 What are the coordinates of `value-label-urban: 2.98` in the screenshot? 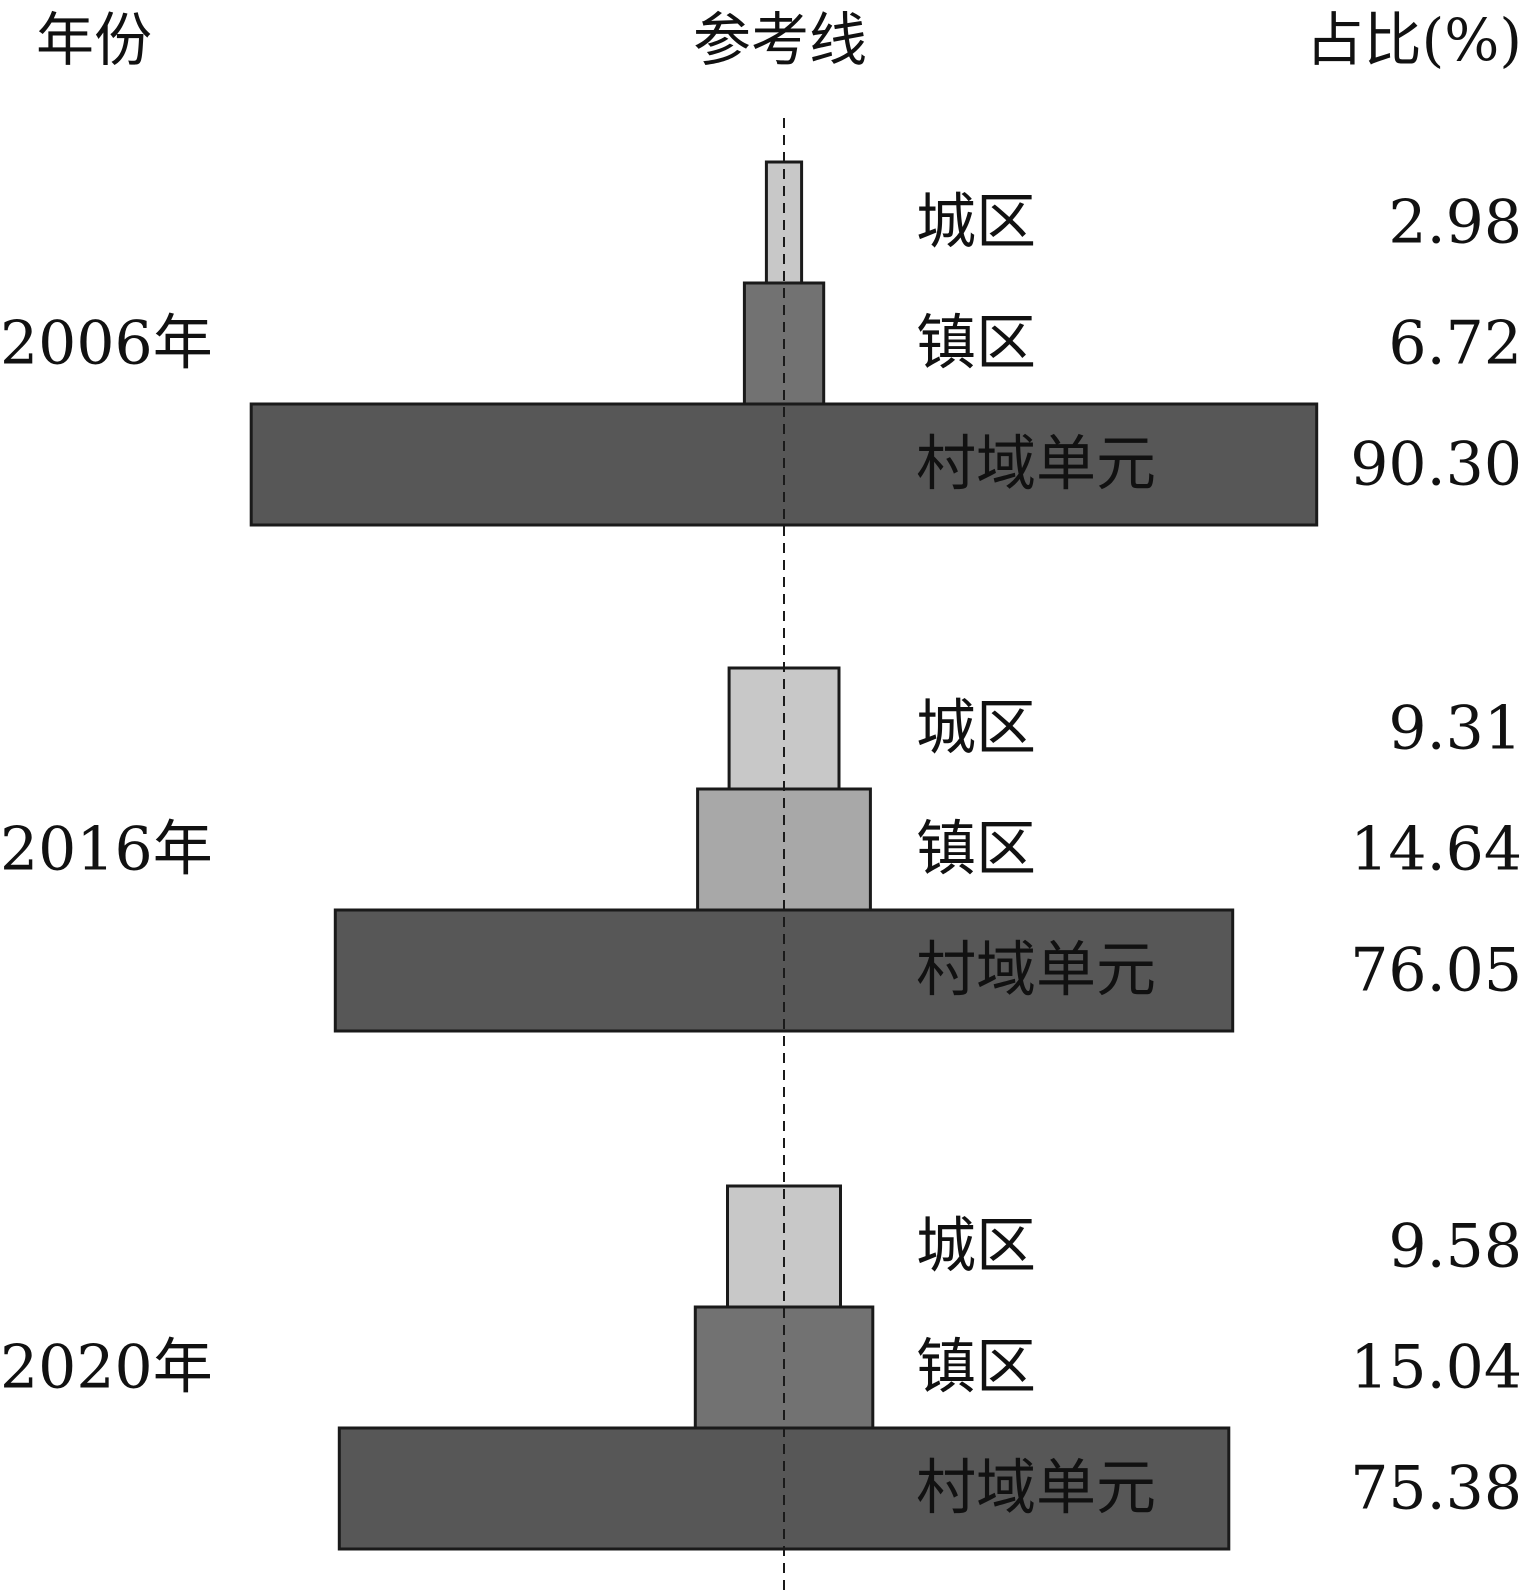 It's located at (1455, 223).